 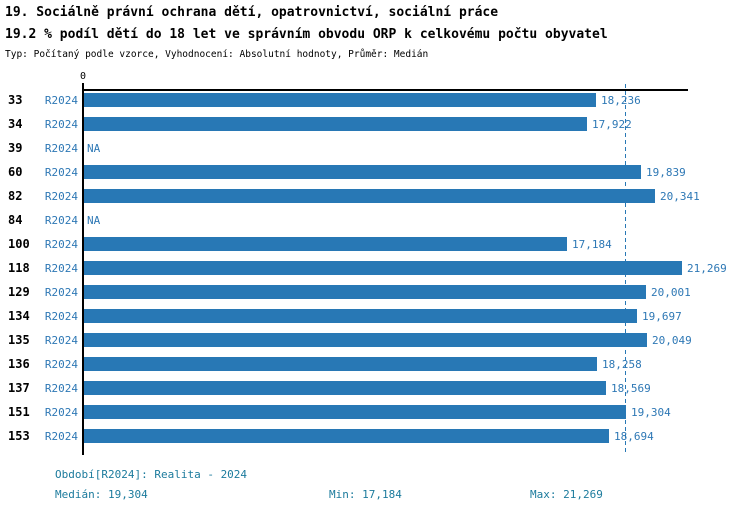 I want to click on footer-min-value: Min: 17,184, so click(x=365, y=494).